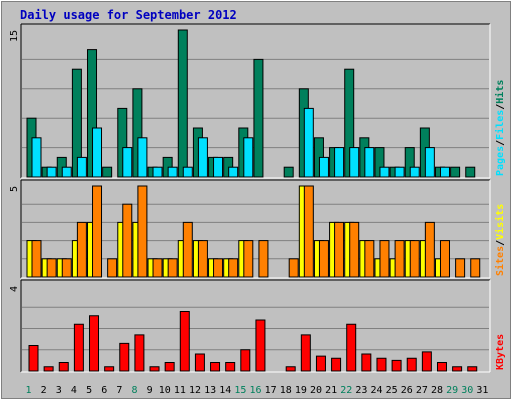 The height and width of the screenshot is (400, 512). I want to click on legend-files: Files, so click(500, 125).